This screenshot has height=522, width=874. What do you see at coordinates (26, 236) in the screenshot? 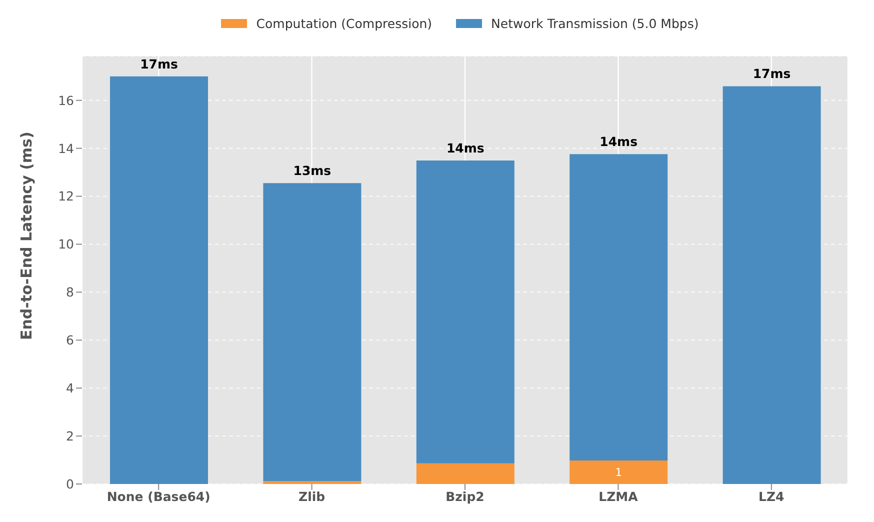
I see `y-axis-title: End-to-End Latency (ms)` at bounding box center [26, 236].